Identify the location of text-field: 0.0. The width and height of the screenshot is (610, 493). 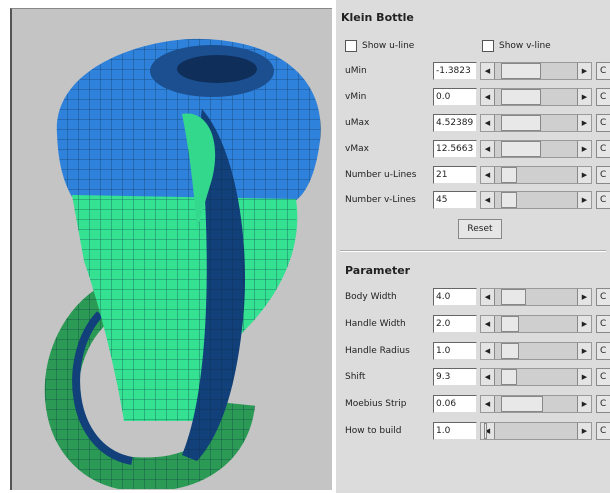
(455, 97).